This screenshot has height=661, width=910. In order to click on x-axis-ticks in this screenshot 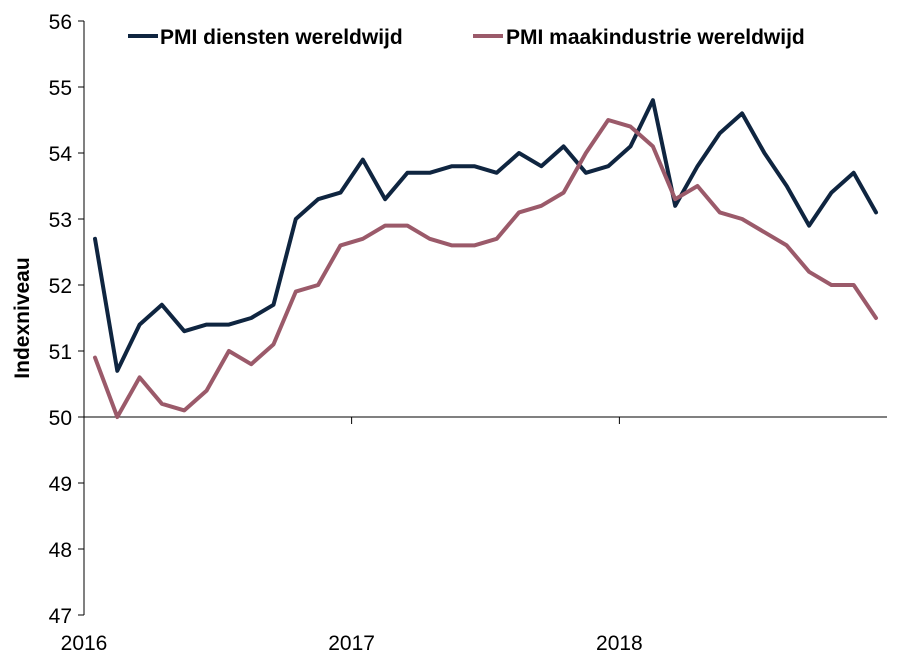, I will do `click(485, 420)`.